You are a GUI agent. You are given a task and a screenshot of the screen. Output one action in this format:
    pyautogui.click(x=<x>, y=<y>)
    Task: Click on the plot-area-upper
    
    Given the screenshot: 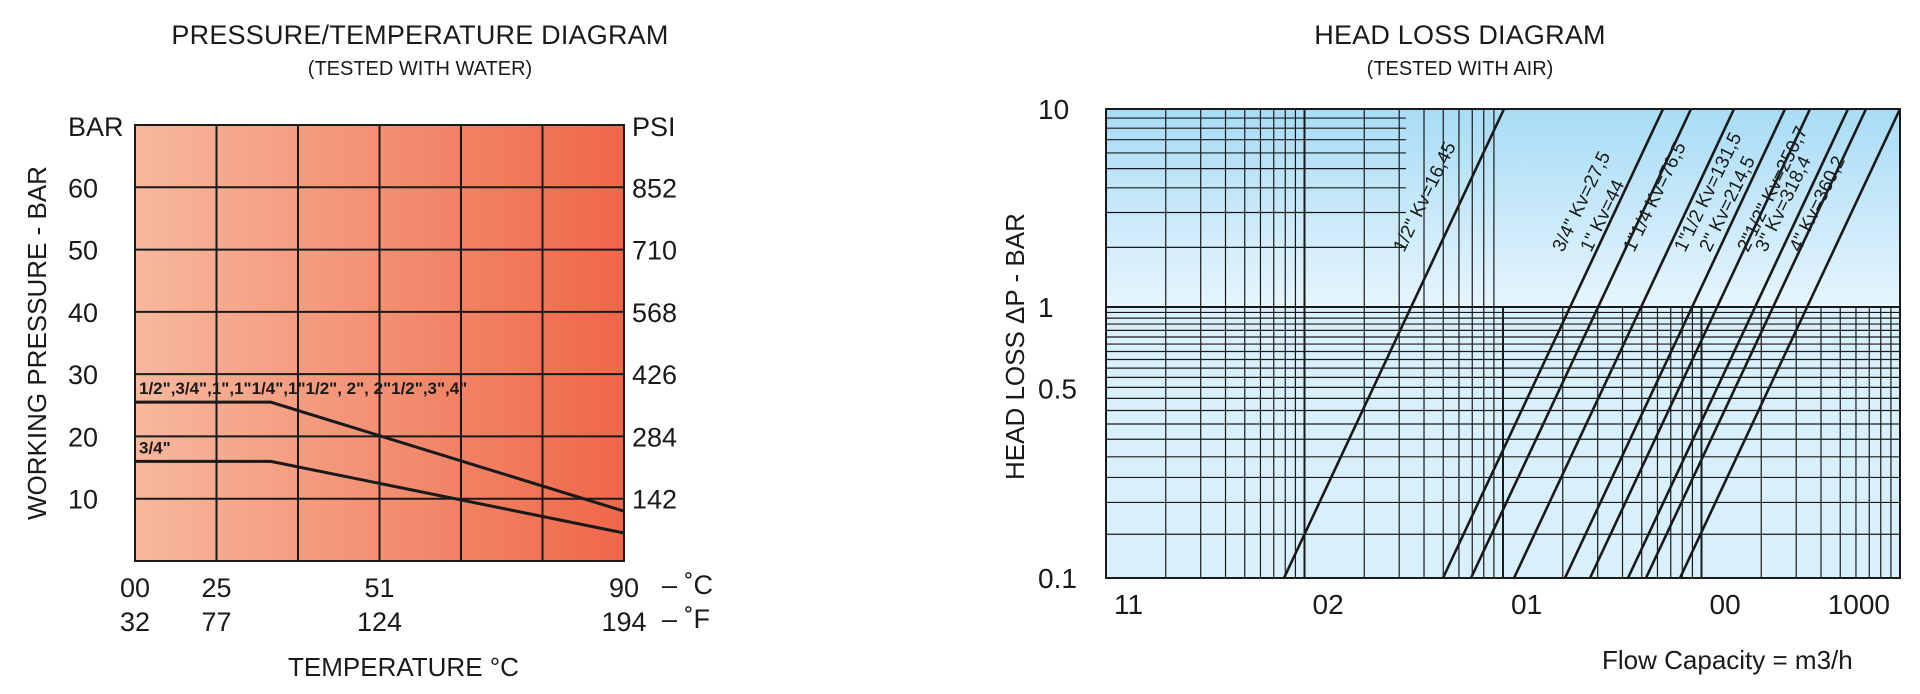 What is the action you would take?
    pyautogui.click(x=1503, y=208)
    